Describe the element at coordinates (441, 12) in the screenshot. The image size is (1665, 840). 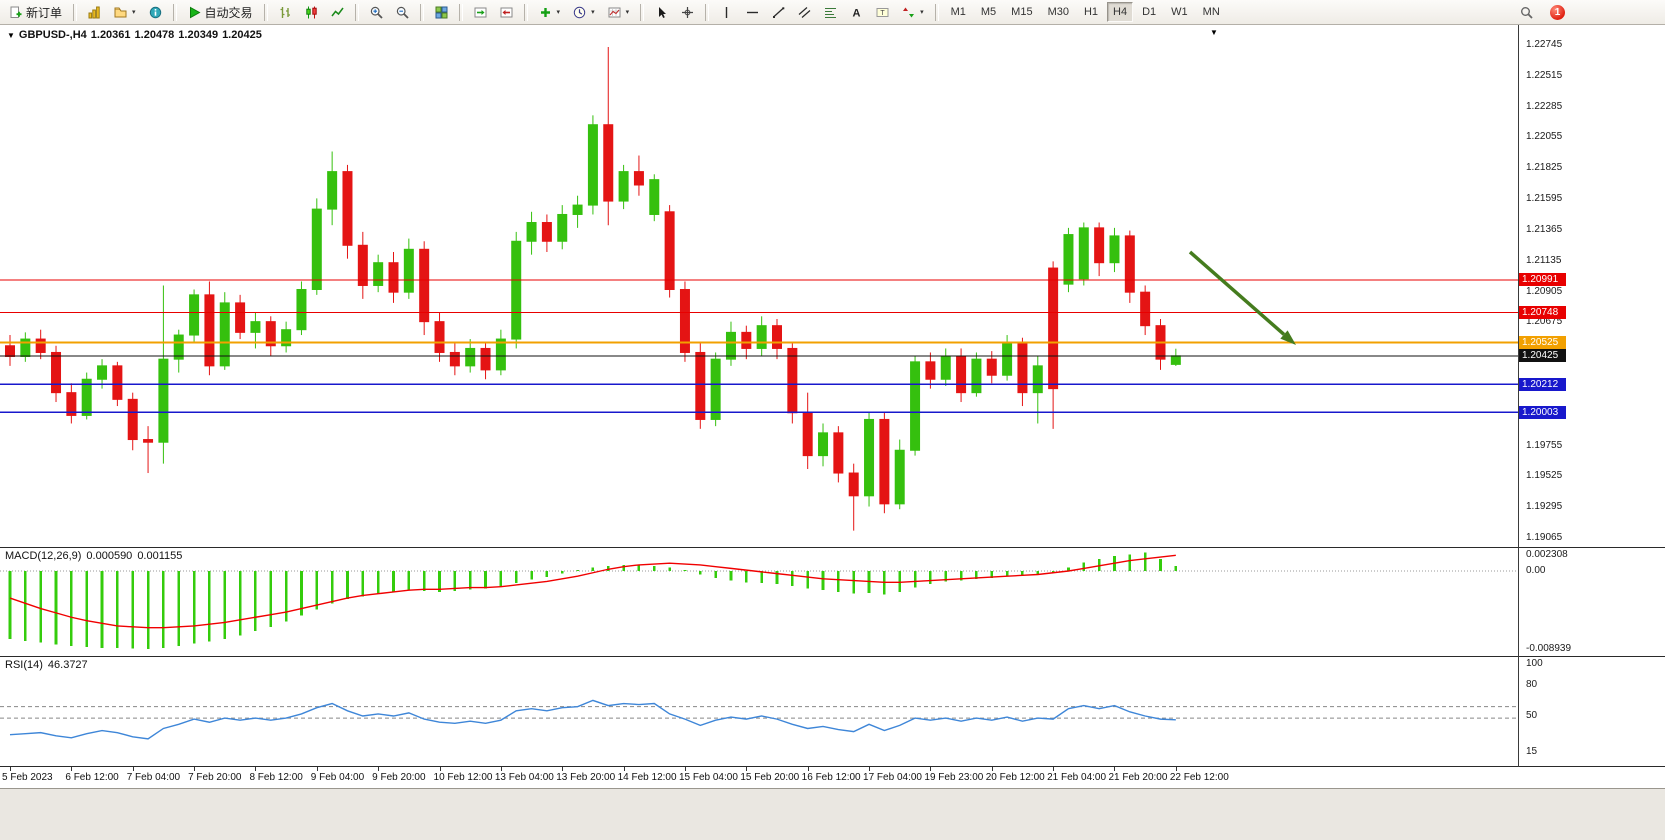
I see `tile-windows-button` at that location.